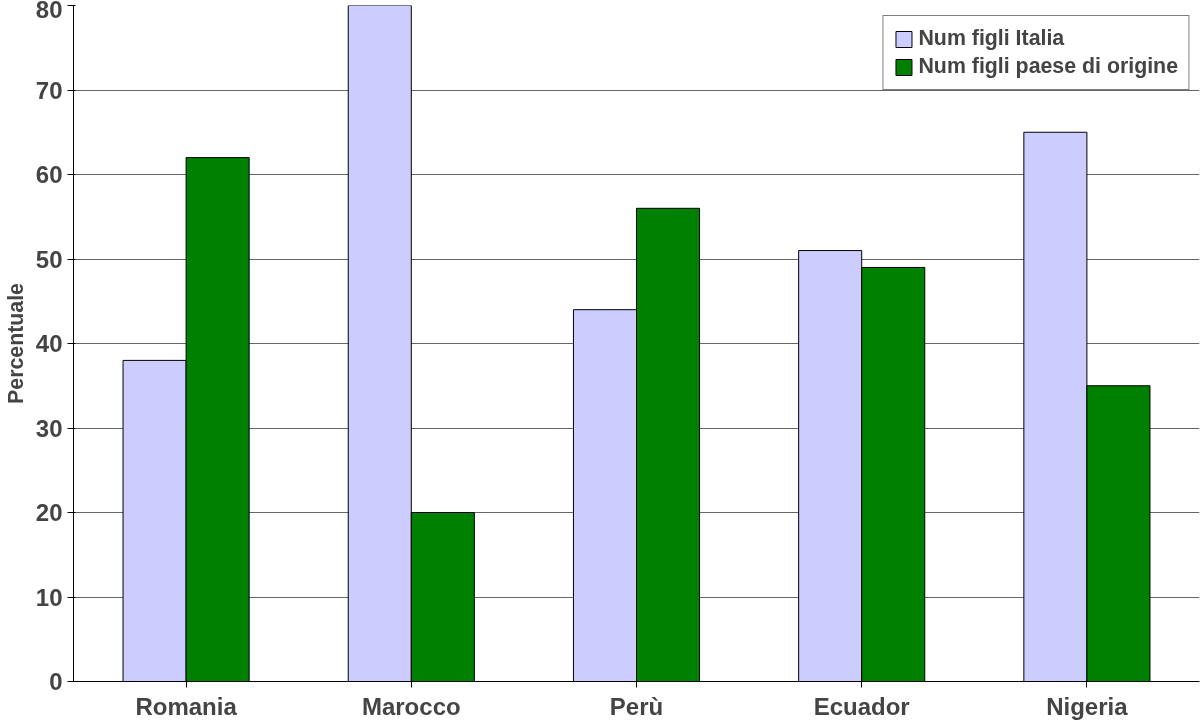 Image resolution: width=1204 pixels, height=722 pixels. I want to click on x-tick-label: Marocco, so click(411, 706).